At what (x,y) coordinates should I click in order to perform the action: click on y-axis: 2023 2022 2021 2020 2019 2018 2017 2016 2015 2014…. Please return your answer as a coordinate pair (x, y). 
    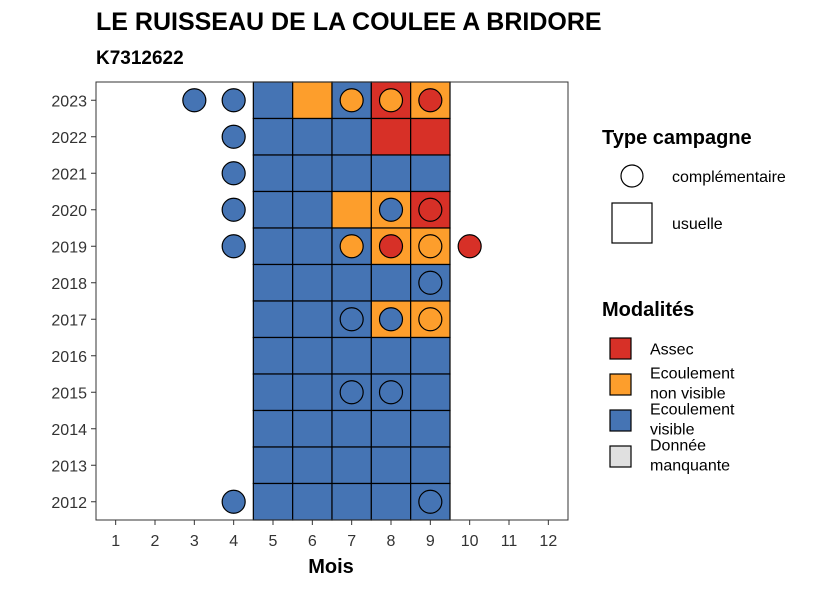
    Looking at the image, I should click on (73, 302).